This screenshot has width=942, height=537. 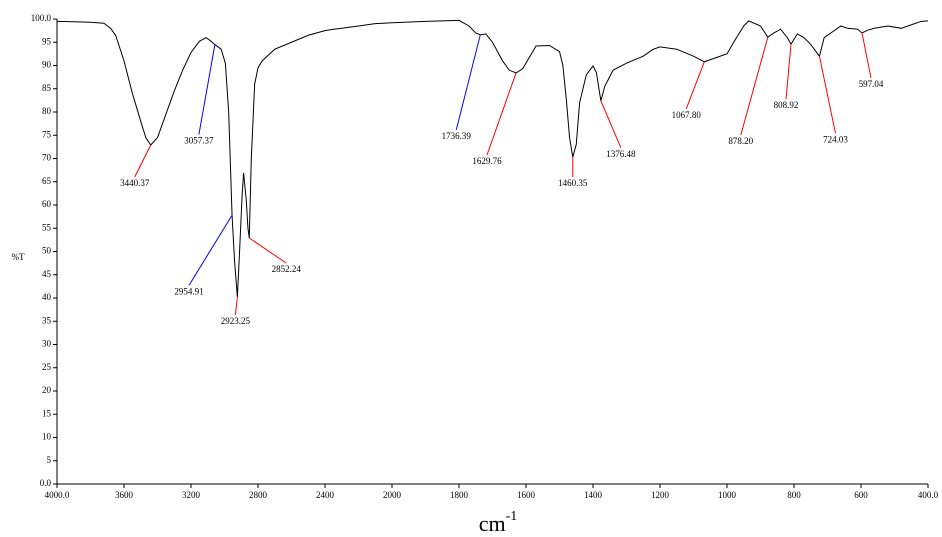 I want to click on peak-label: 2852.24, so click(x=287, y=269).